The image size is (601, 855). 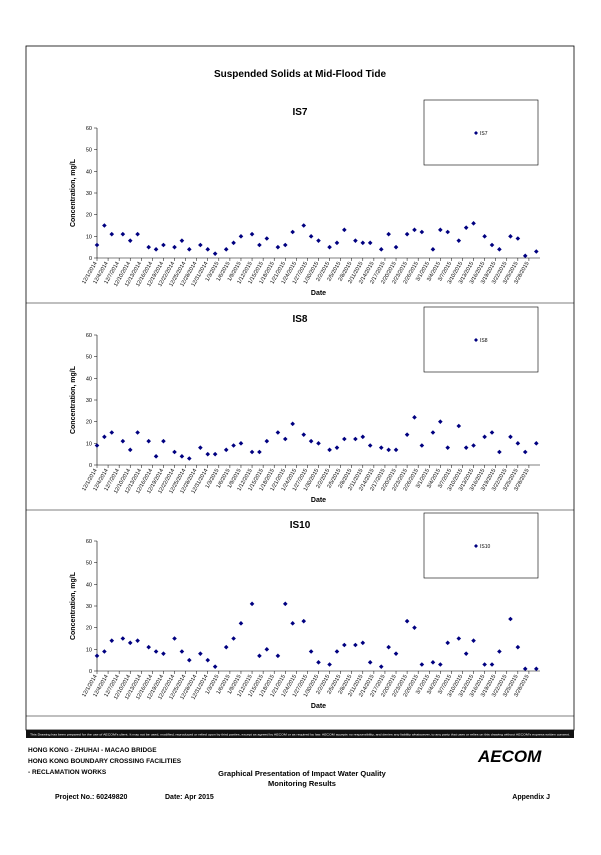 I want to click on logo: AECOM, so click(x=509, y=756).